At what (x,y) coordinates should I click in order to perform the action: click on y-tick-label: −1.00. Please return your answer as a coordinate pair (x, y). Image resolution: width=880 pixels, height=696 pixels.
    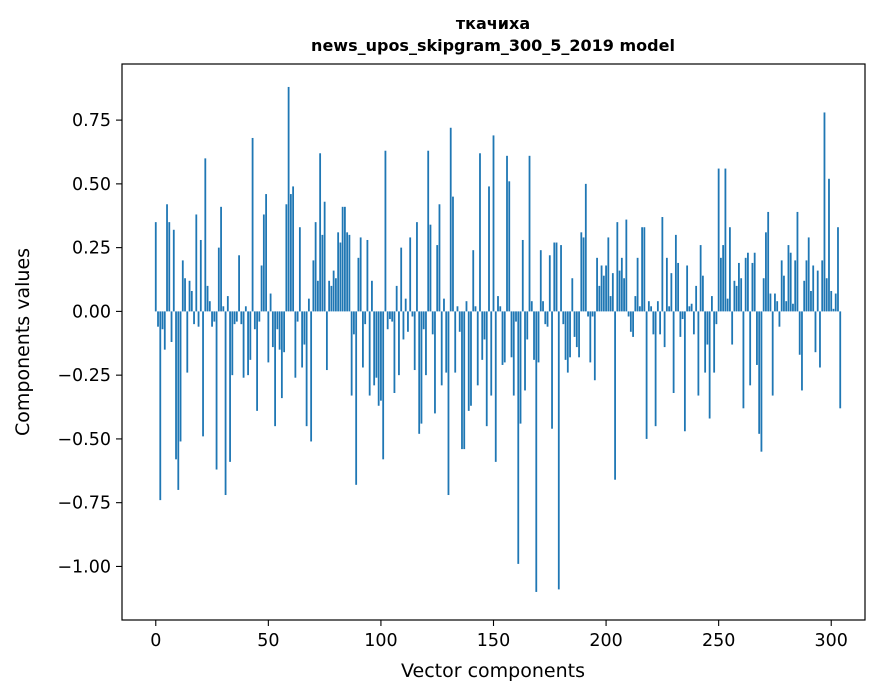
    Looking at the image, I should click on (84, 567).